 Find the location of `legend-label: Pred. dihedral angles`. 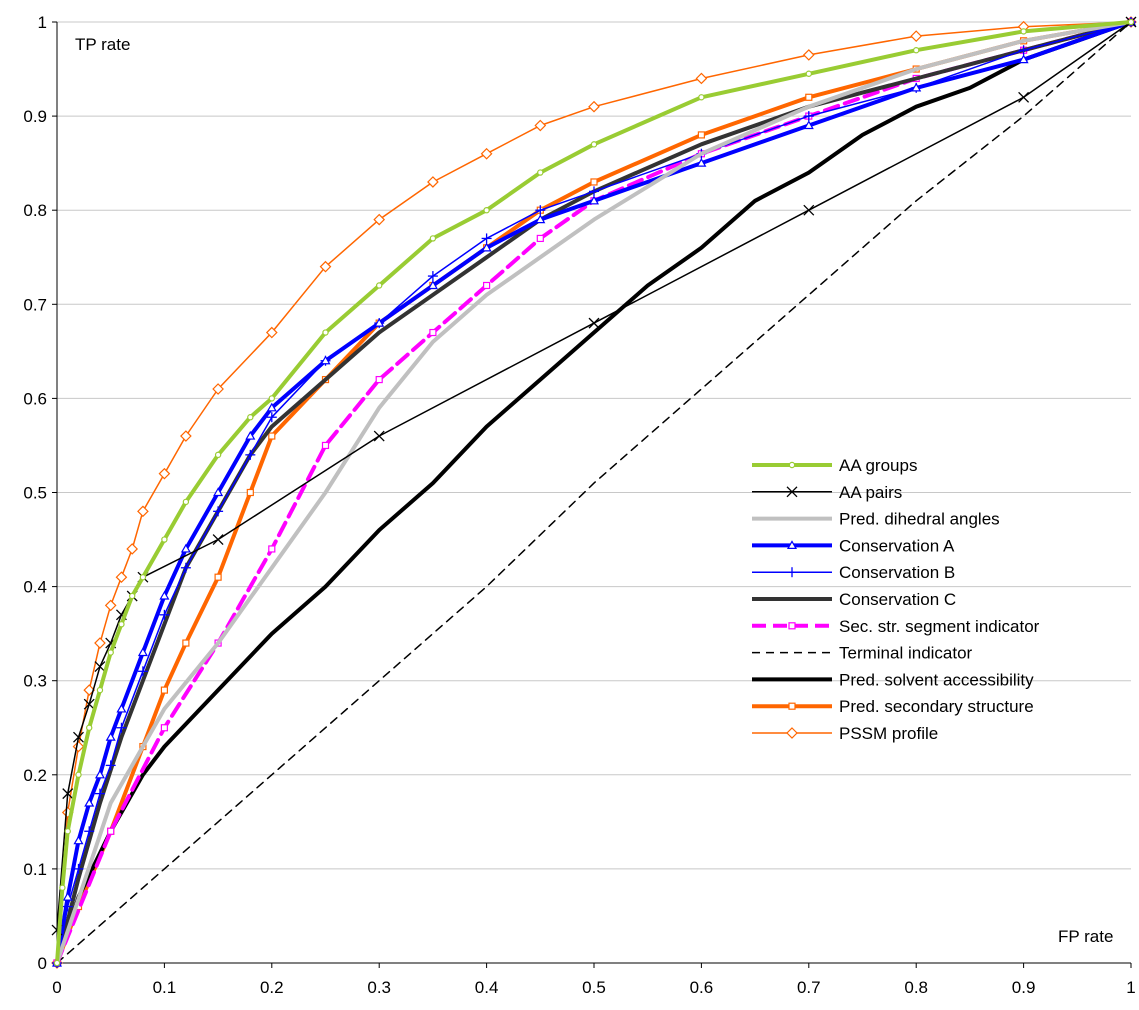

legend-label: Pred. dihedral angles is located at coordinates (919, 519).